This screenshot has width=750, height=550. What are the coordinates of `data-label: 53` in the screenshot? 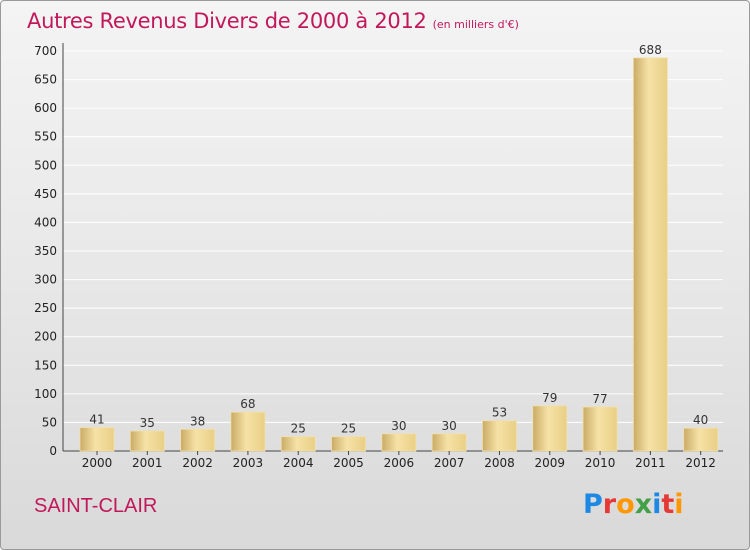 It's located at (499, 413).